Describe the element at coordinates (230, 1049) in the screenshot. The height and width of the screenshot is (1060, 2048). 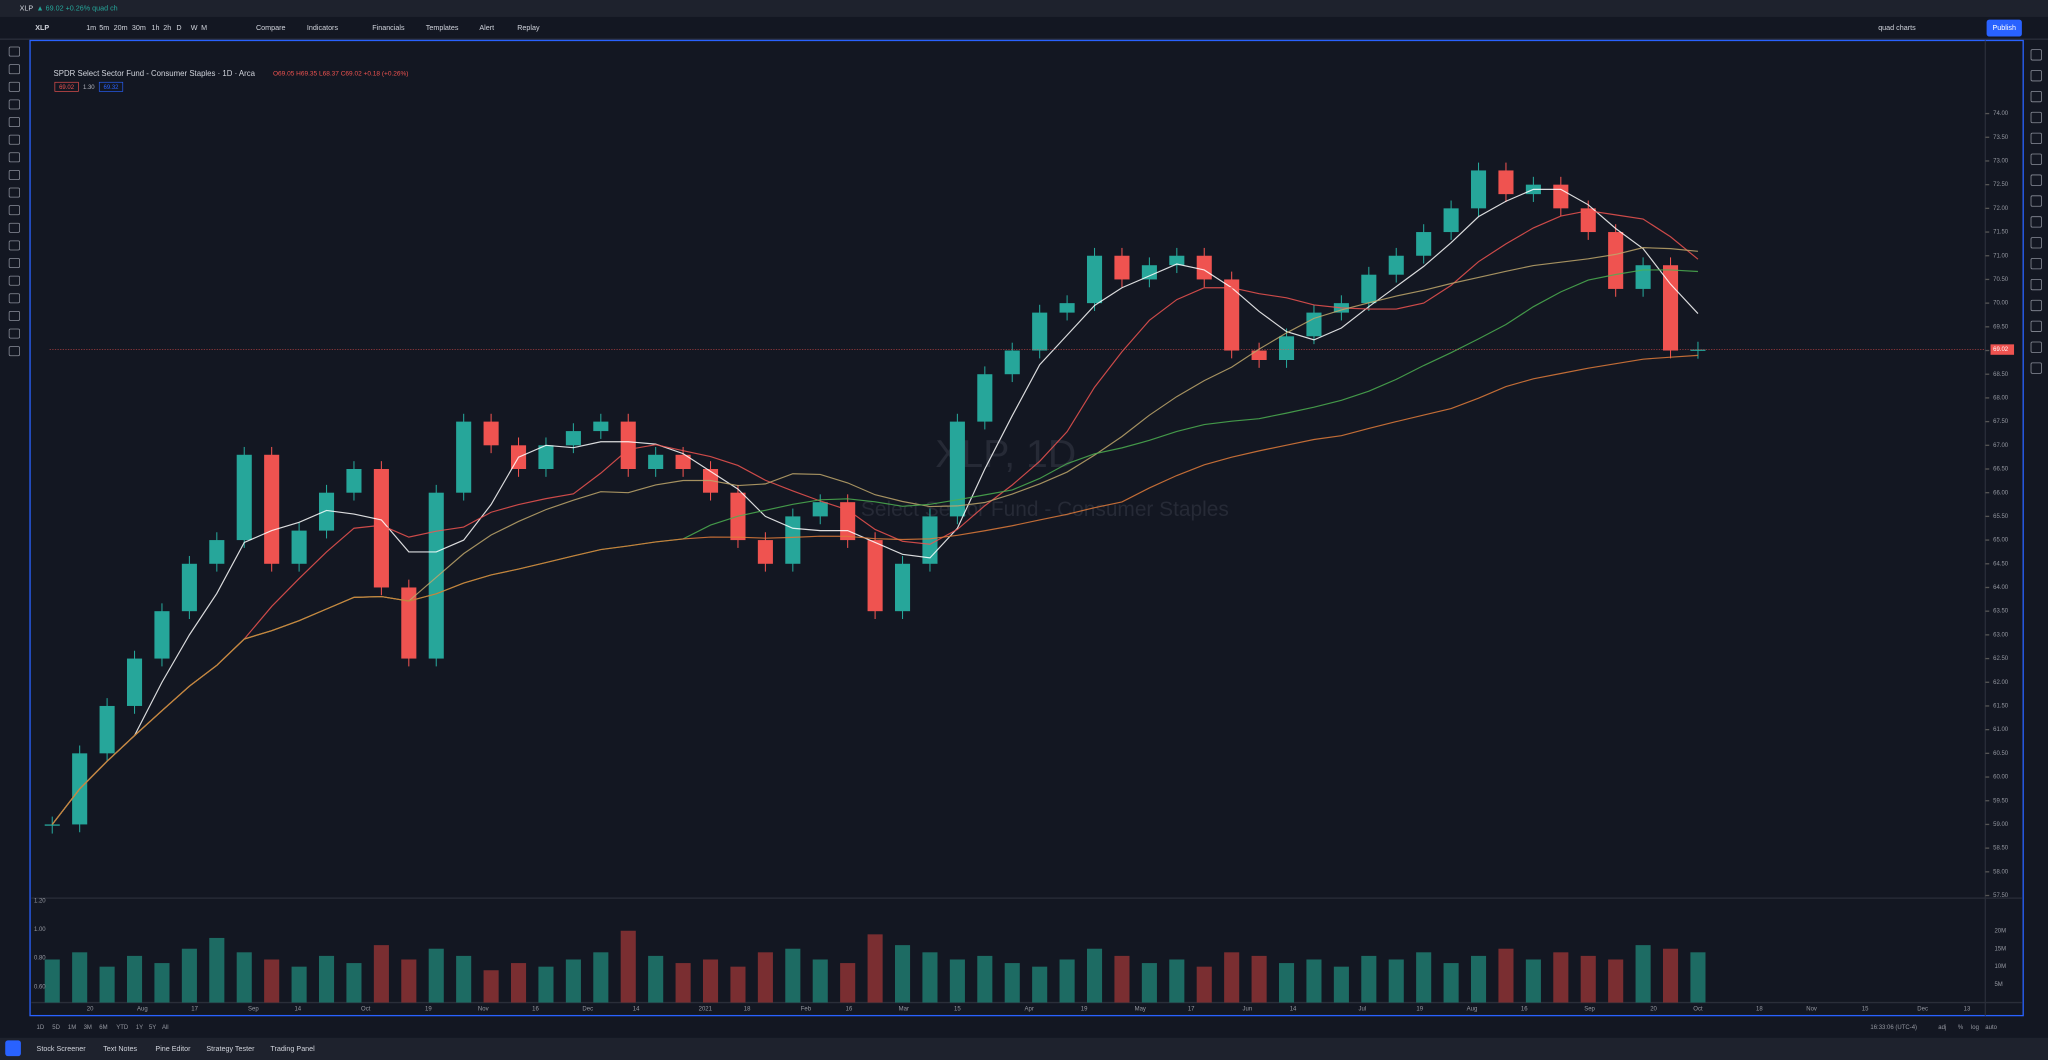
I see `panel-tab: Strategy Tester` at that location.